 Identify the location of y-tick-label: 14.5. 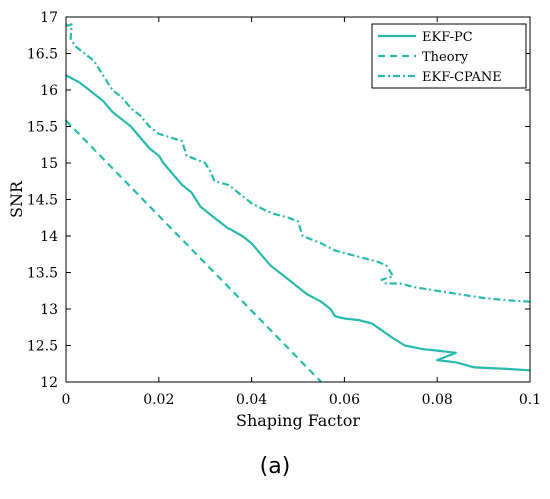
(42, 201).